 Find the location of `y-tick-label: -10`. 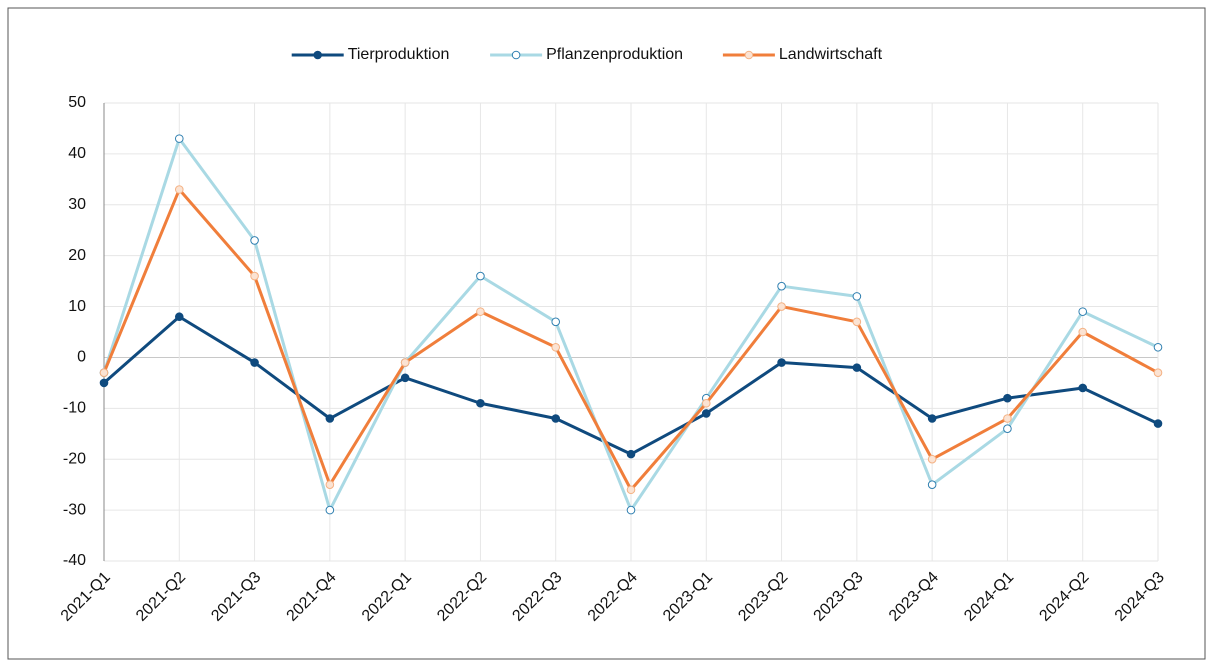

y-tick-label: -10 is located at coordinates (74, 408).